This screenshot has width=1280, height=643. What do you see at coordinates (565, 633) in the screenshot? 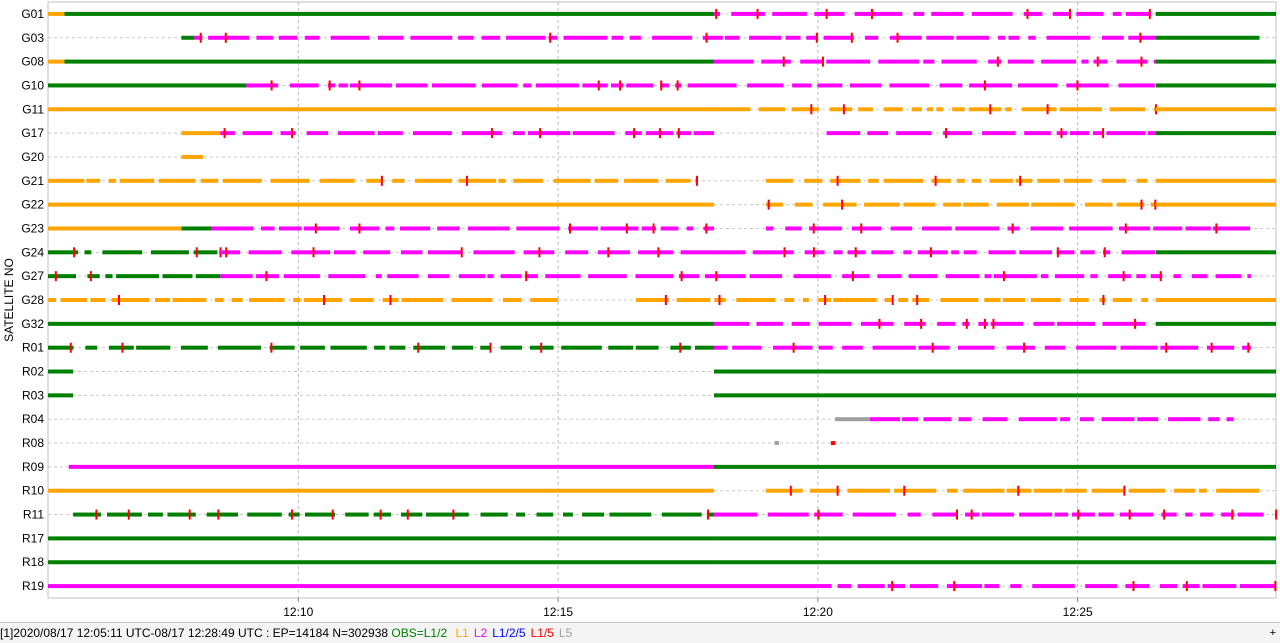
I see `legend-item-L5: L5` at bounding box center [565, 633].